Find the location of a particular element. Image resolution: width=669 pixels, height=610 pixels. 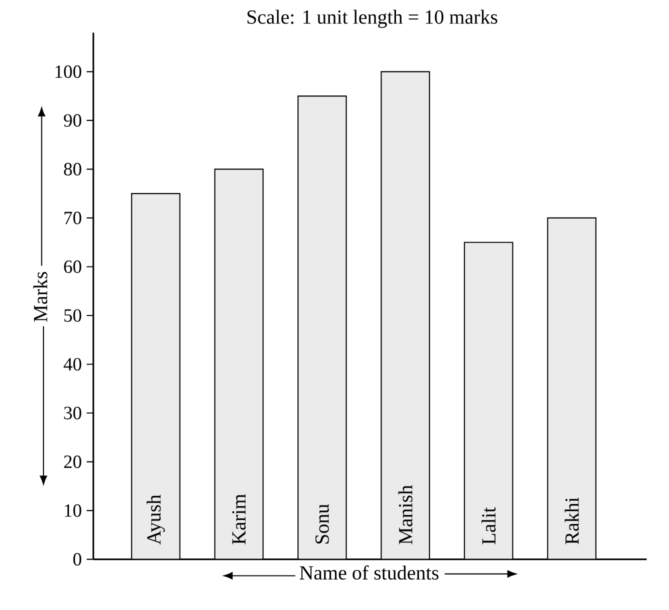

y-tick-label: 80 is located at coordinates (73, 169).